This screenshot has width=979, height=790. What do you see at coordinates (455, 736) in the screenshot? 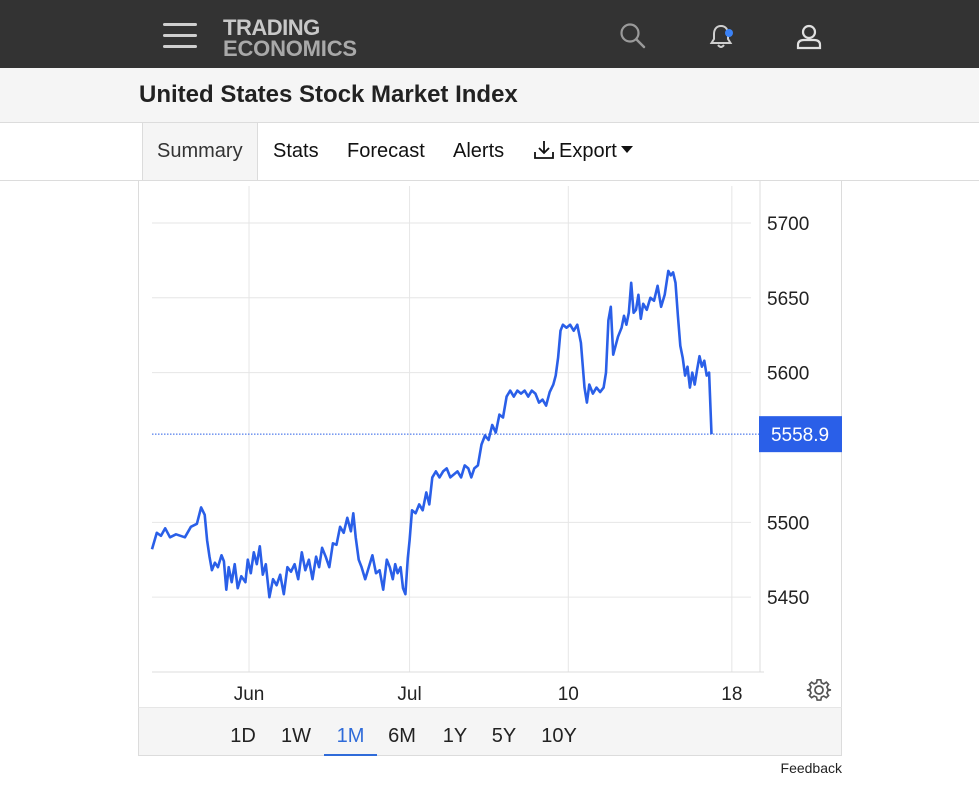
I see `range-1y-label: 1Y` at bounding box center [455, 736].